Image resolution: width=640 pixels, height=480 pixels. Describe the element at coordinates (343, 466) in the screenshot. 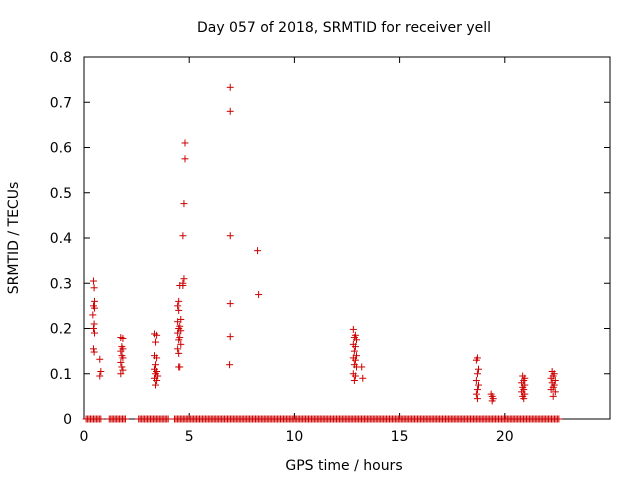

I see `x-axis-label: GPS time / hours` at that location.